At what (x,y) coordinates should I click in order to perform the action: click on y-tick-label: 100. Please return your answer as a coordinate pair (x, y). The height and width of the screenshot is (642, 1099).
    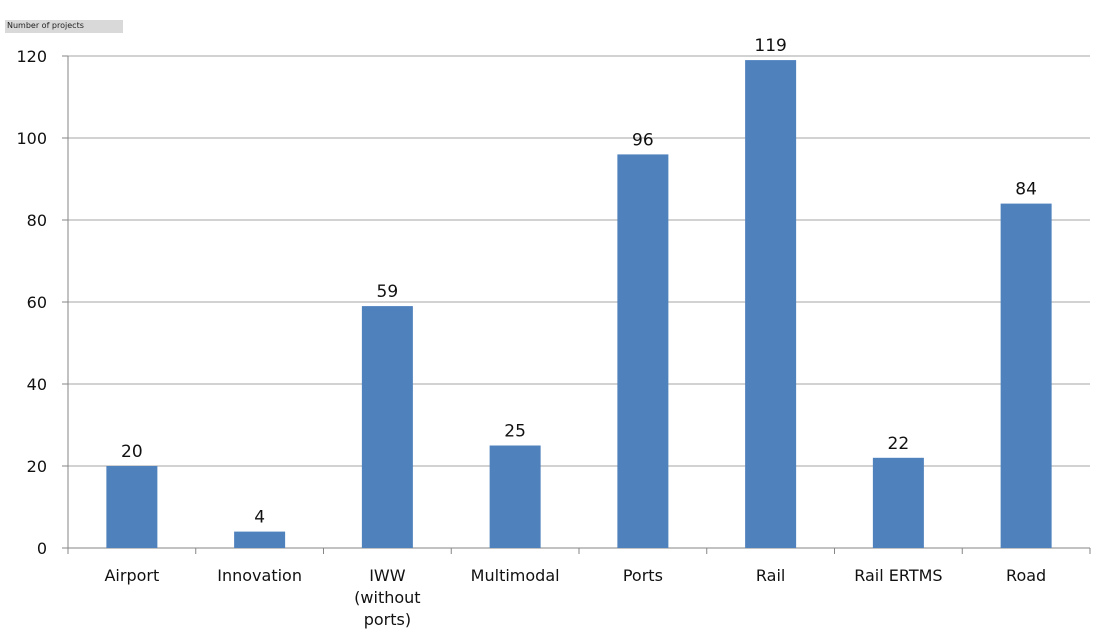
    Looking at the image, I should click on (31, 138).